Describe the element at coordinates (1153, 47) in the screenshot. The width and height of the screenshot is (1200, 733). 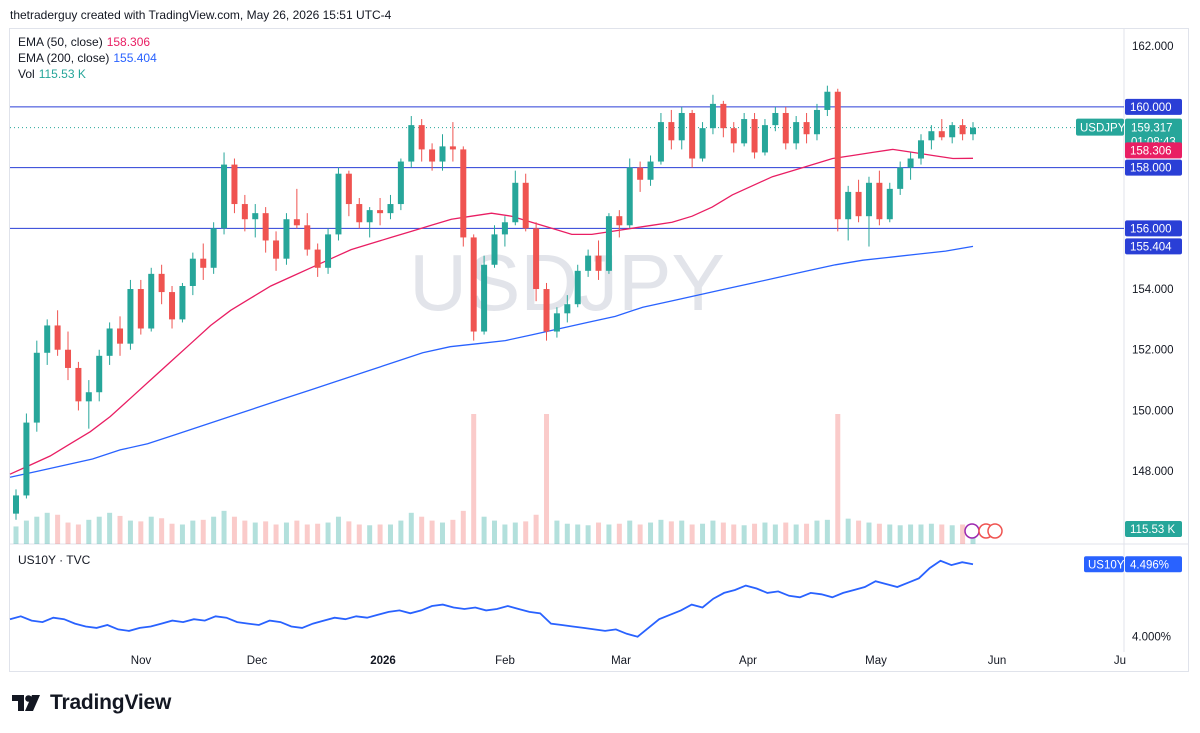
I see `y-axis-tick-label: 162.000` at that location.